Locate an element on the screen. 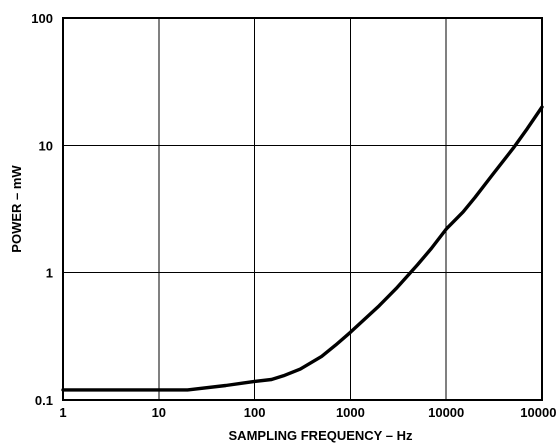 The height and width of the screenshot is (445, 556). y-tick-labels: 0.1 1 10 100 is located at coordinates (42, 209).